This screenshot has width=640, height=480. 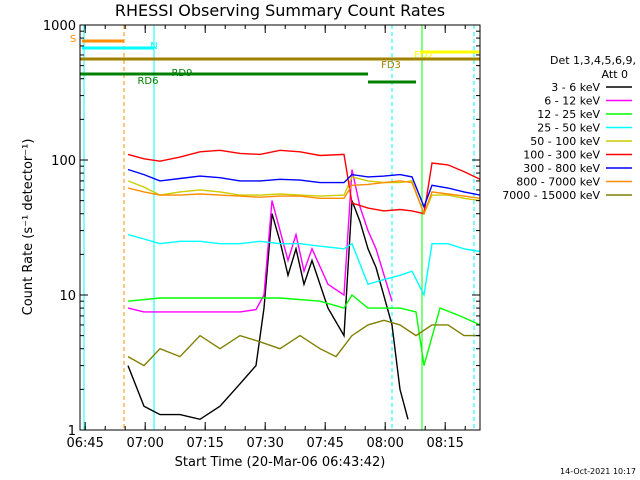 I want to click on flag-label: FD2, so click(x=424, y=55).